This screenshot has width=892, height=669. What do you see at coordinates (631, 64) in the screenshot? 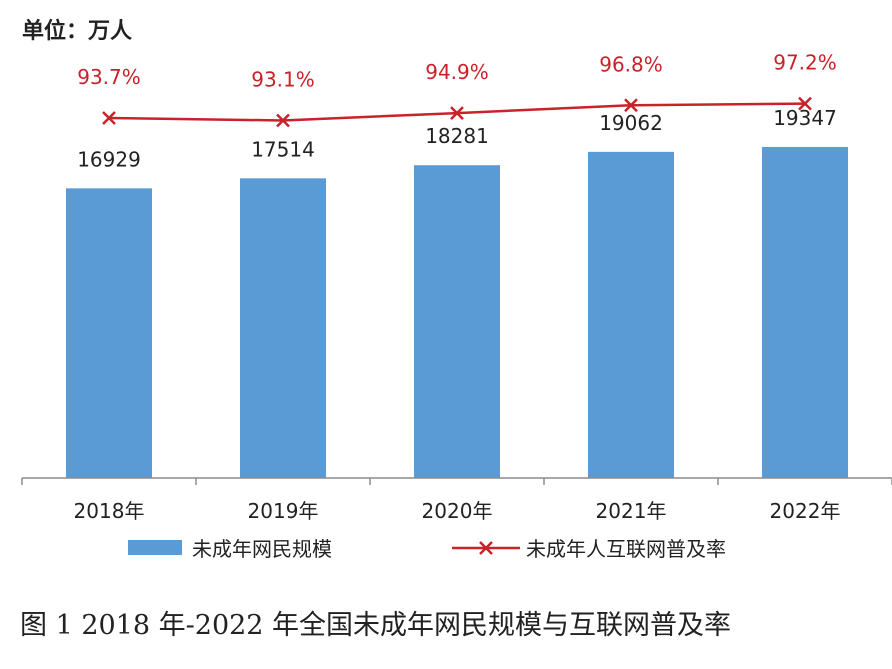
I see `rate-value-label: 96.8%` at bounding box center [631, 64].